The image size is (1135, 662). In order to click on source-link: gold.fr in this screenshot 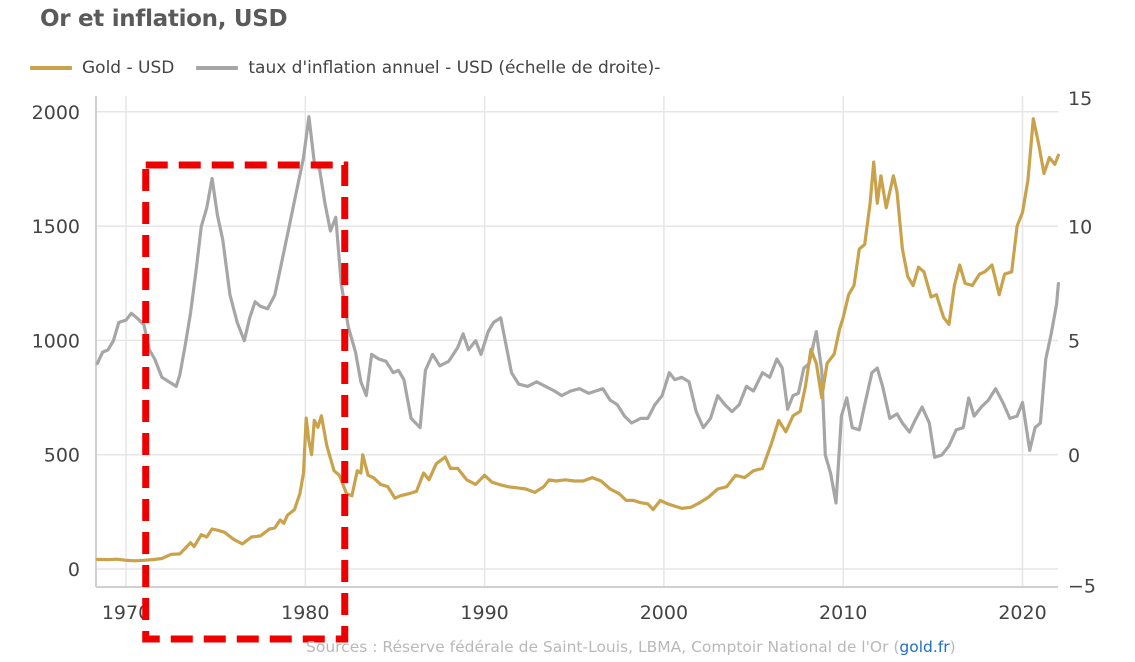, I will do `click(924, 647)`.